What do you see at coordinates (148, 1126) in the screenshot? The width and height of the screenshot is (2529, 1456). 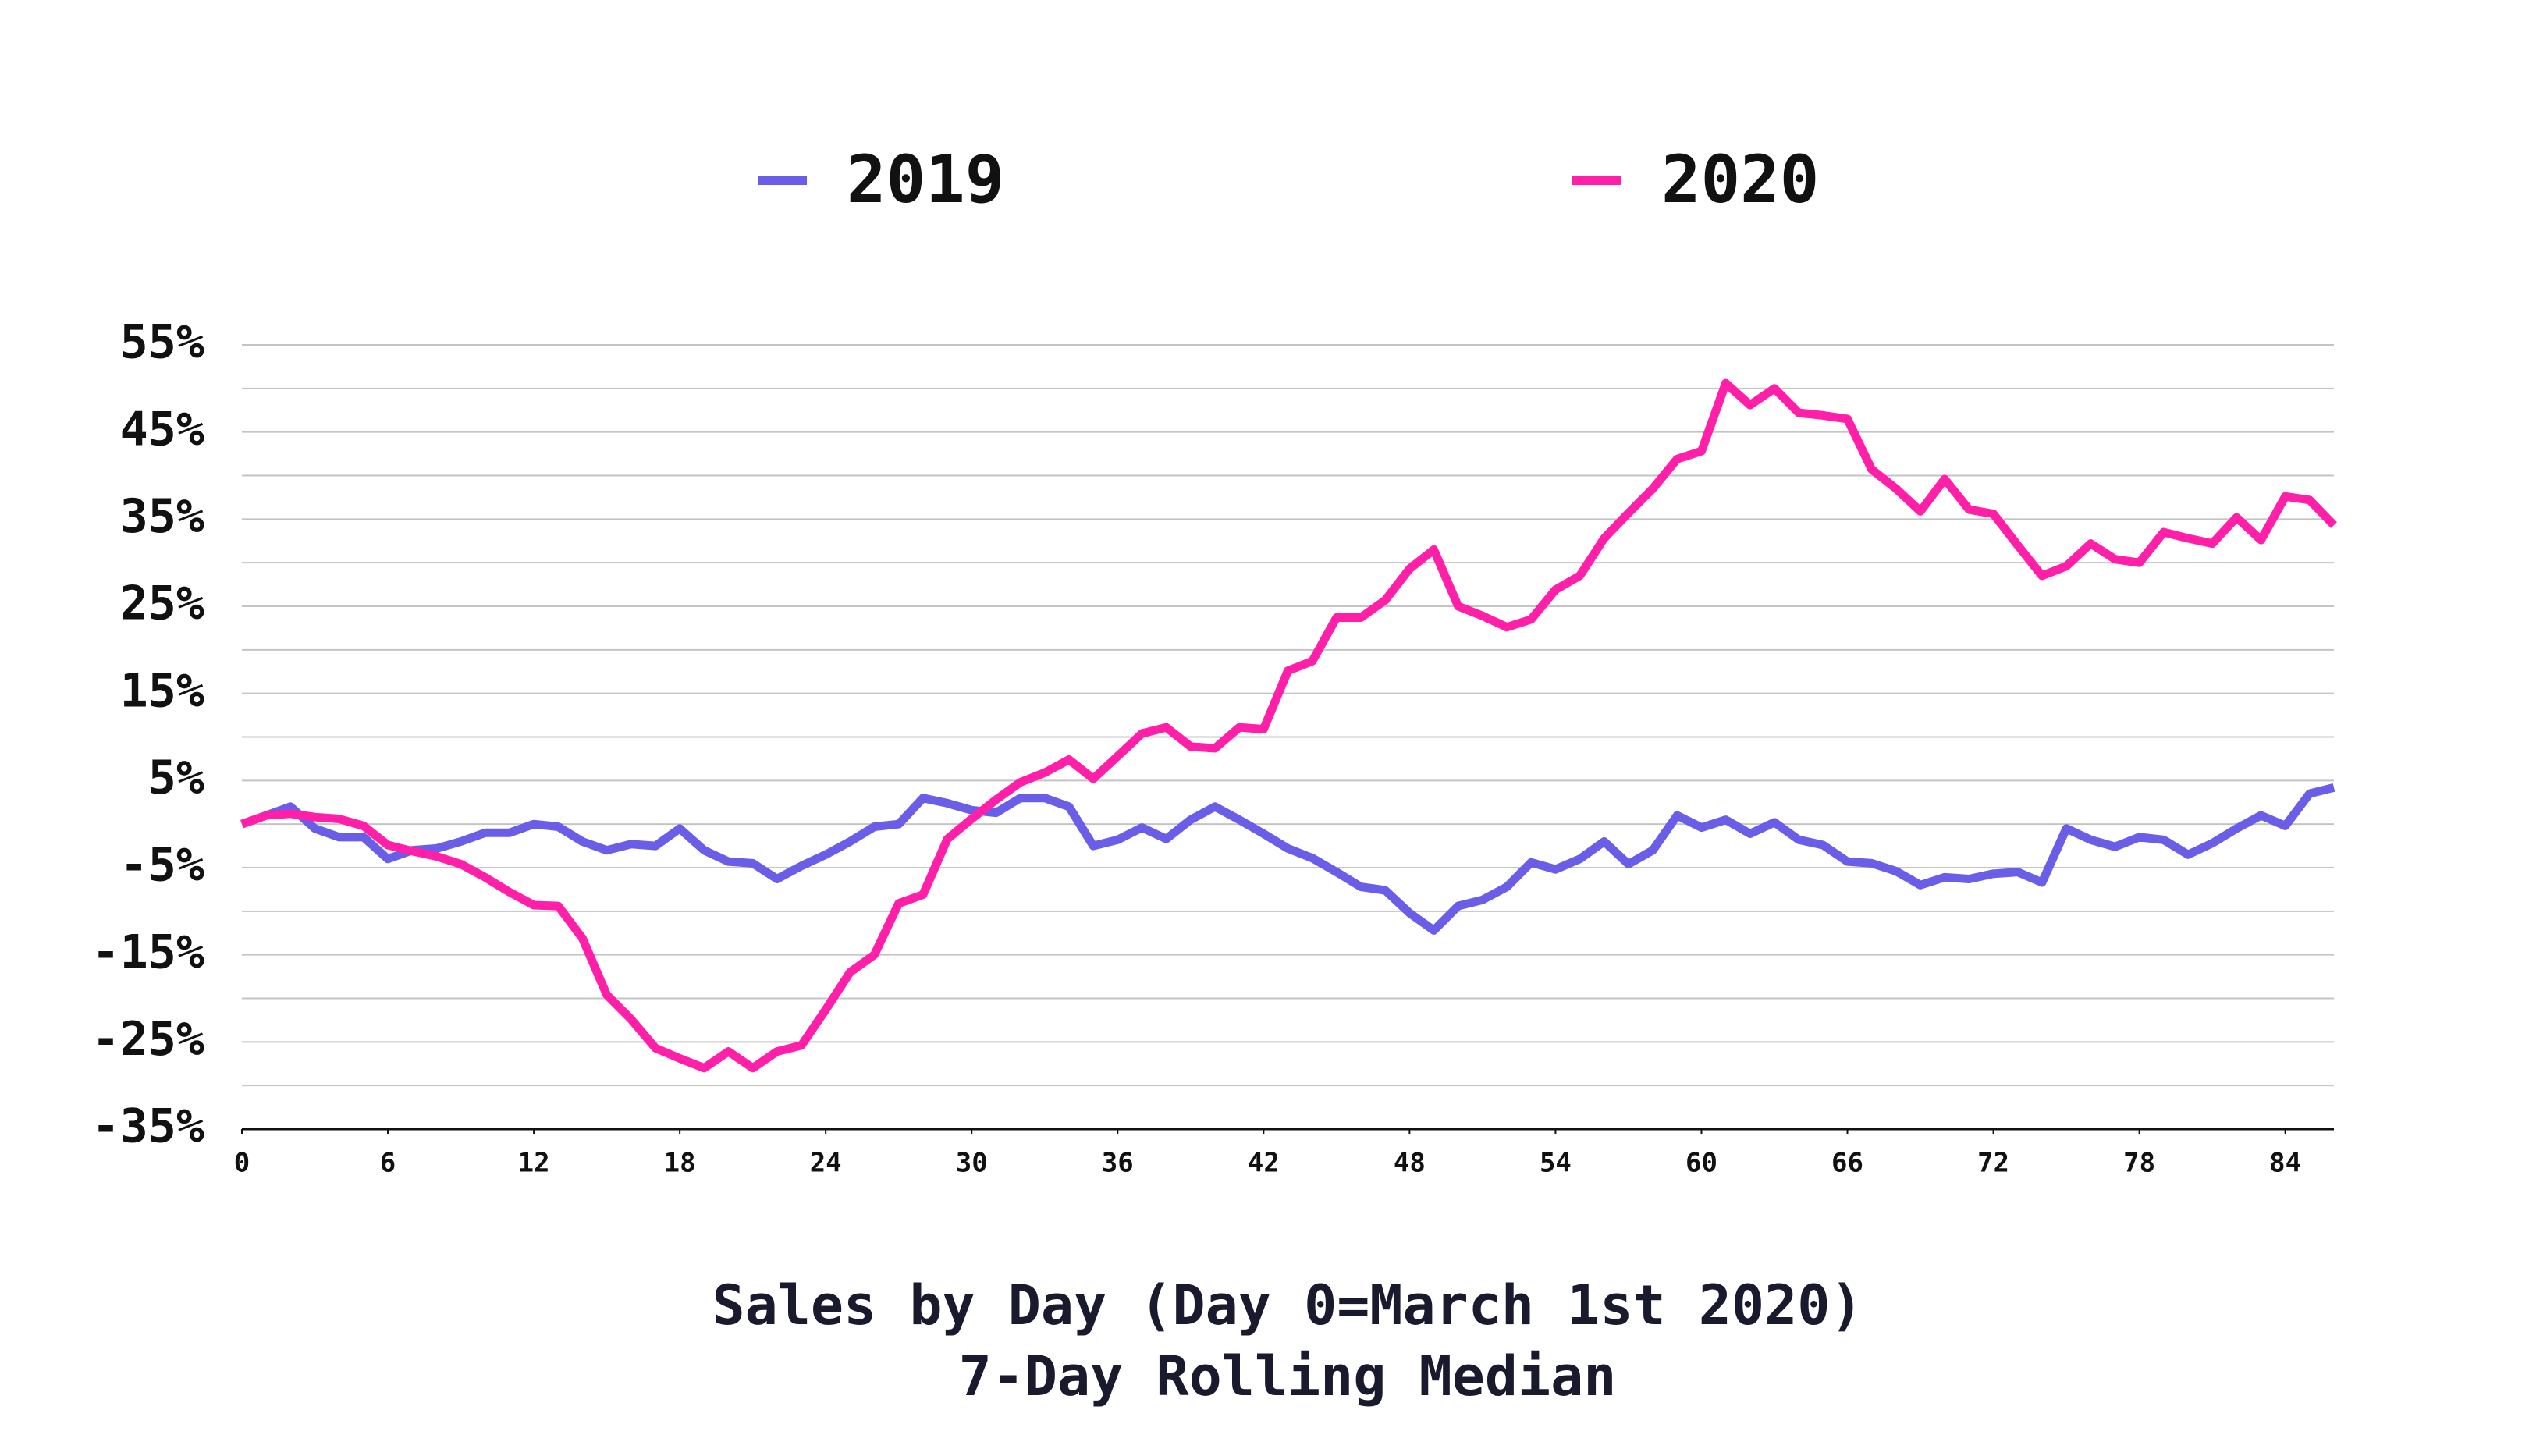 I see `y-tick-label: -35%` at bounding box center [148, 1126].